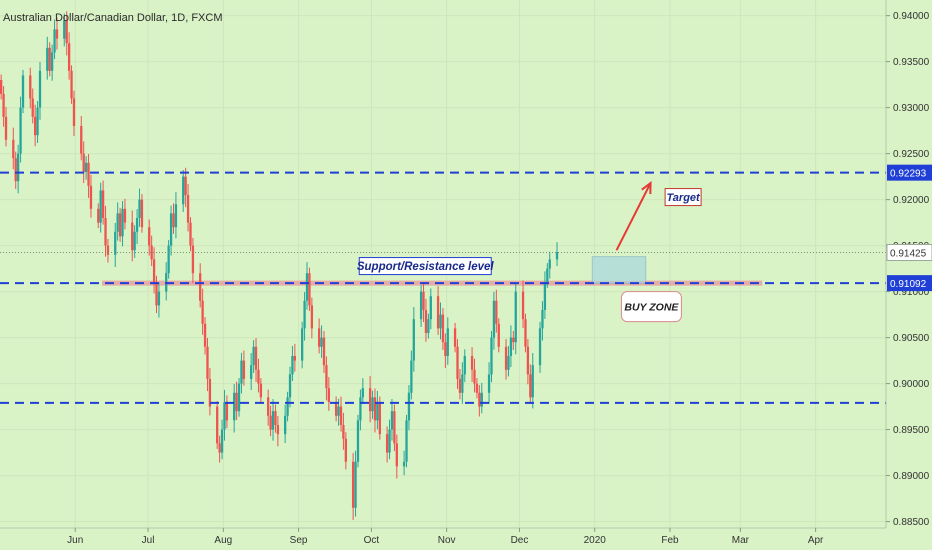  I want to click on level-price-tag, so click(909, 283).